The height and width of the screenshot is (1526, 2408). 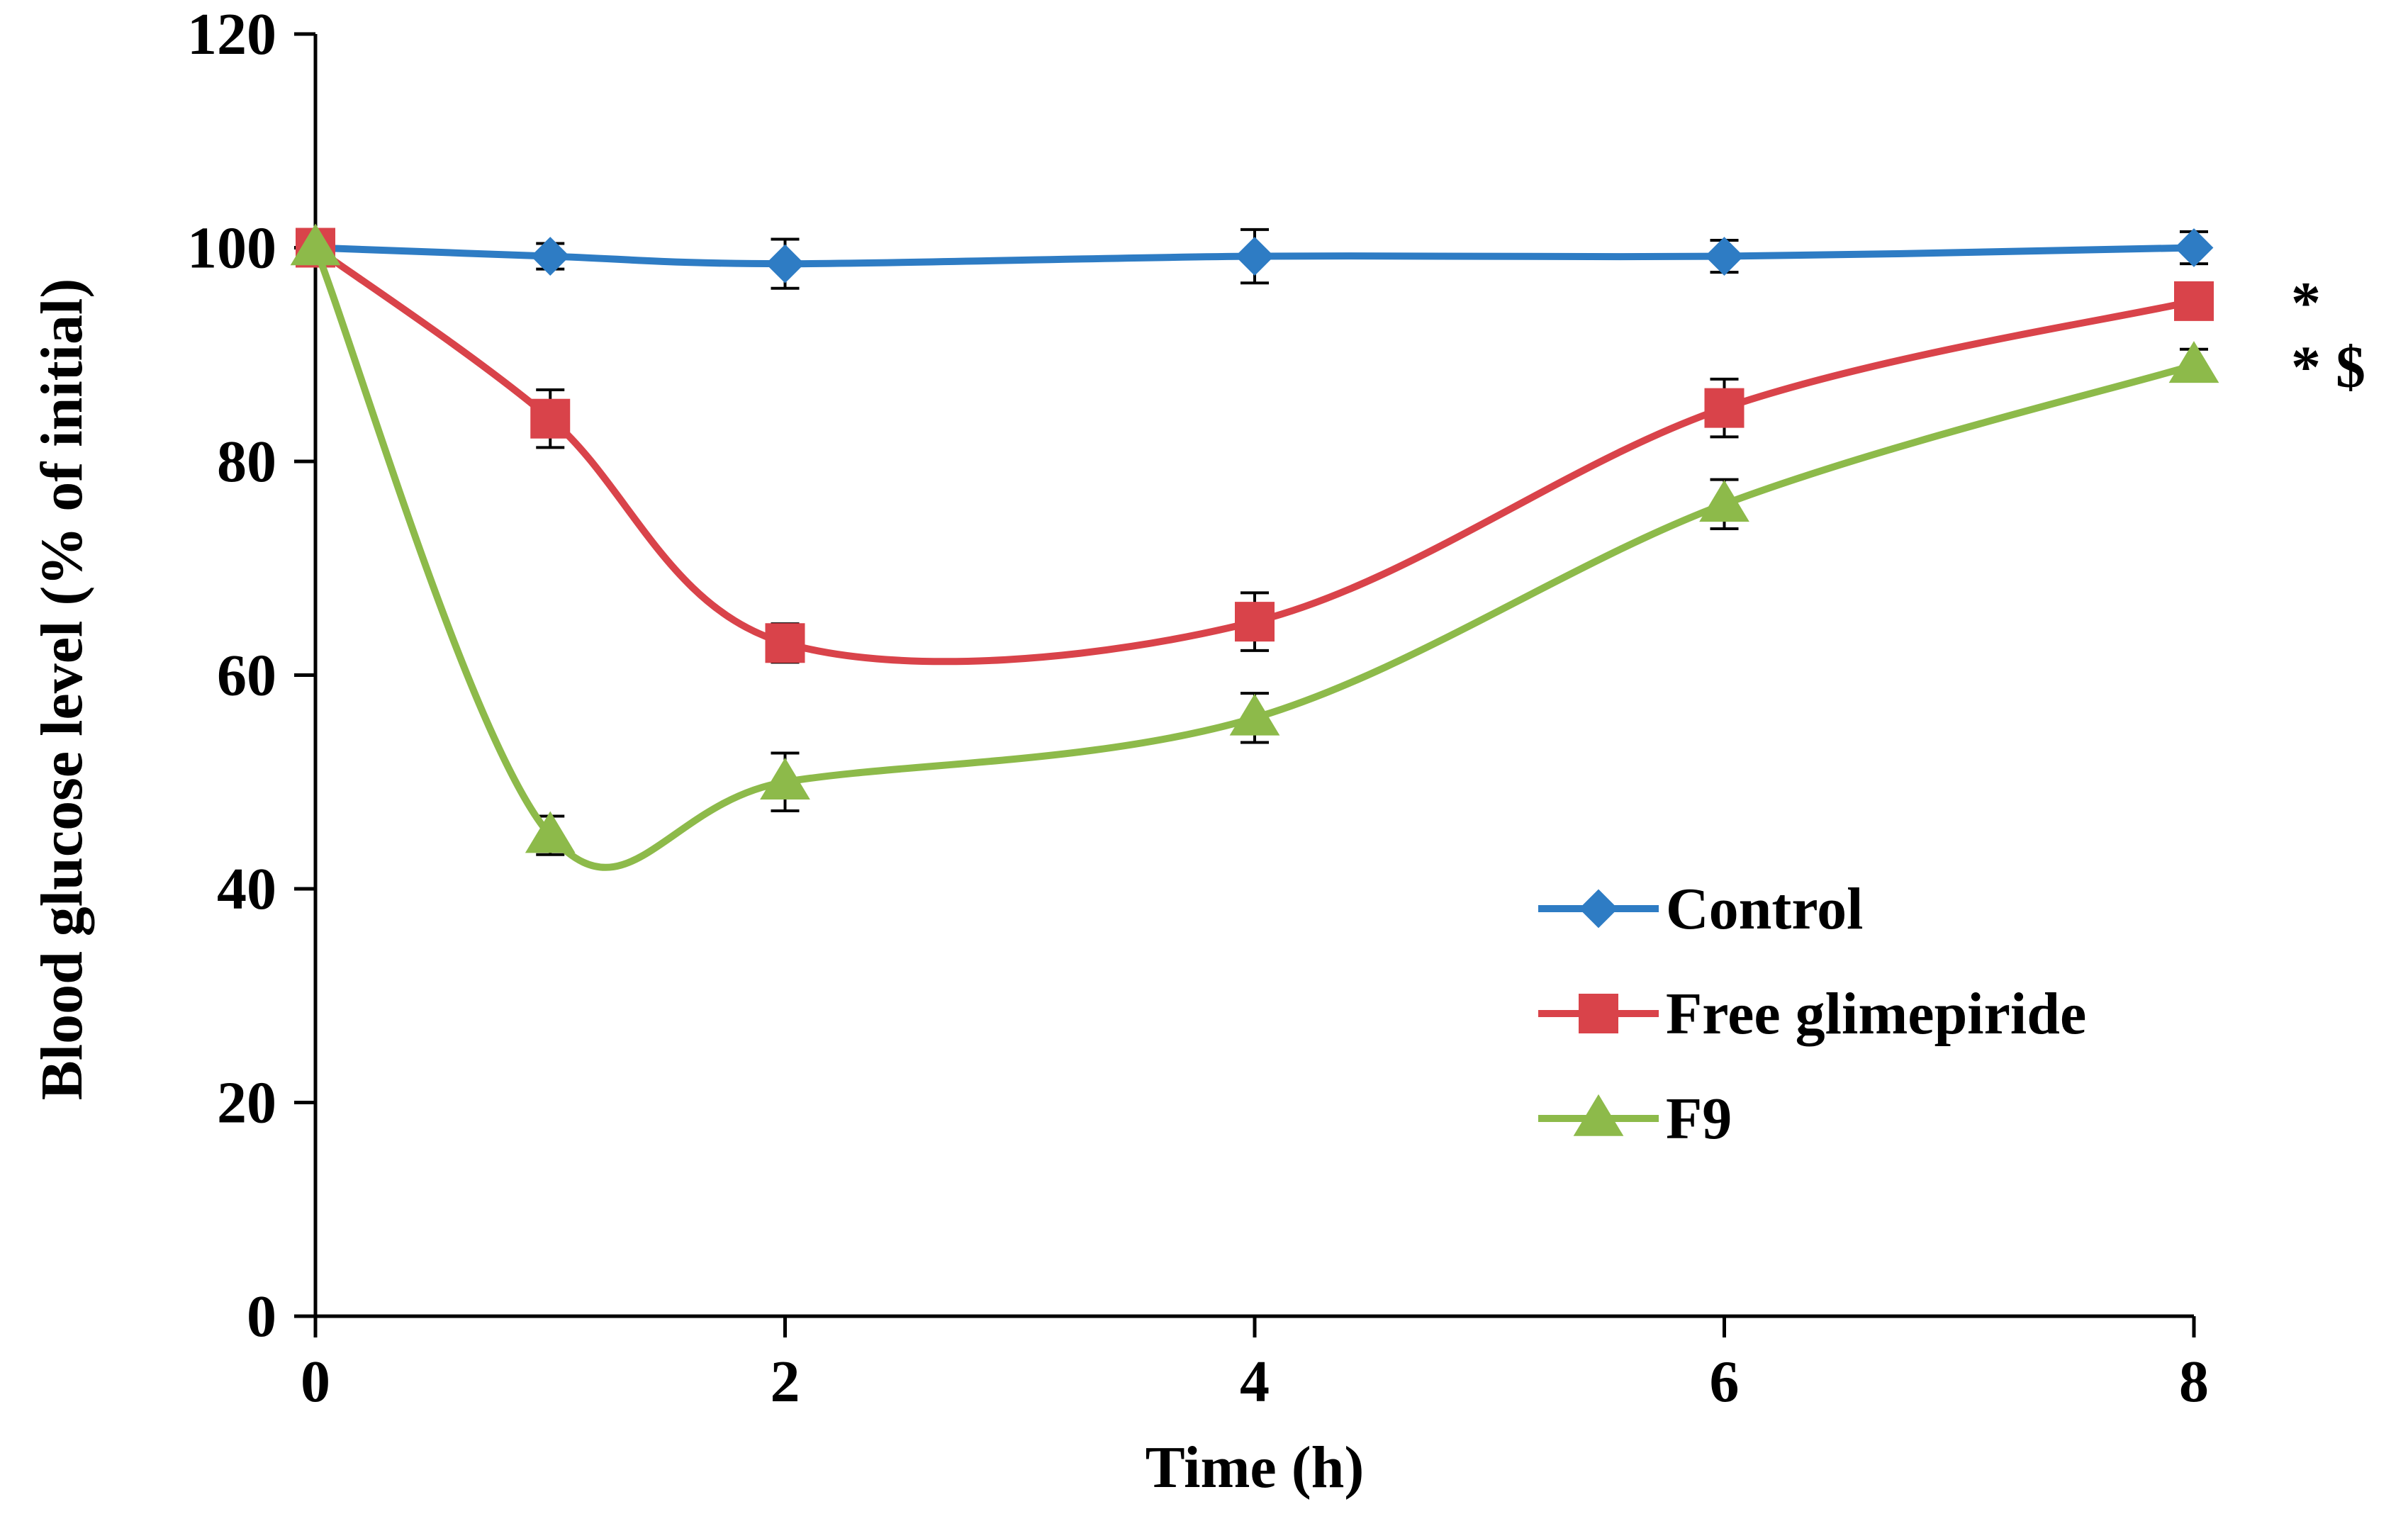 What do you see at coordinates (232, 248) in the screenshot?
I see `y-tick-label: 100` at bounding box center [232, 248].